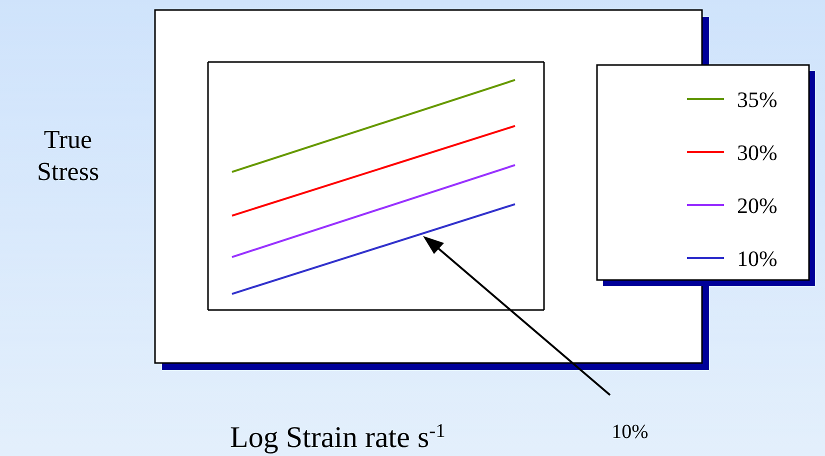 The width and height of the screenshot is (825, 456). What do you see at coordinates (338, 437) in the screenshot?
I see `text: Log Strain rate s$^{-1}$` at bounding box center [338, 437].